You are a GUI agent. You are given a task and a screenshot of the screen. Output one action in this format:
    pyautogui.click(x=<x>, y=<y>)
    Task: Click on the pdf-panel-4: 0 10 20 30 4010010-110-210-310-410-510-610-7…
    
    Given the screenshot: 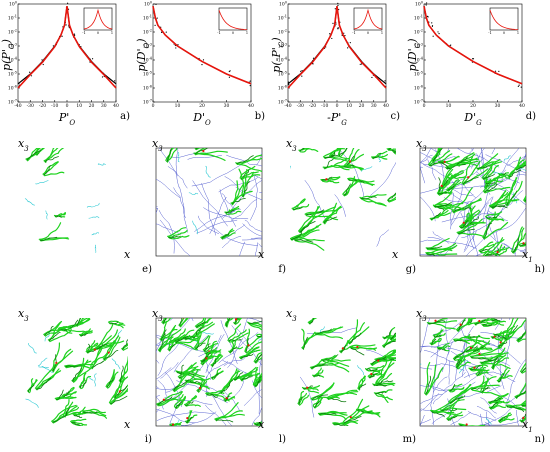 What is the action you would take?
    pyautogui.click(x=471, y=64)
    